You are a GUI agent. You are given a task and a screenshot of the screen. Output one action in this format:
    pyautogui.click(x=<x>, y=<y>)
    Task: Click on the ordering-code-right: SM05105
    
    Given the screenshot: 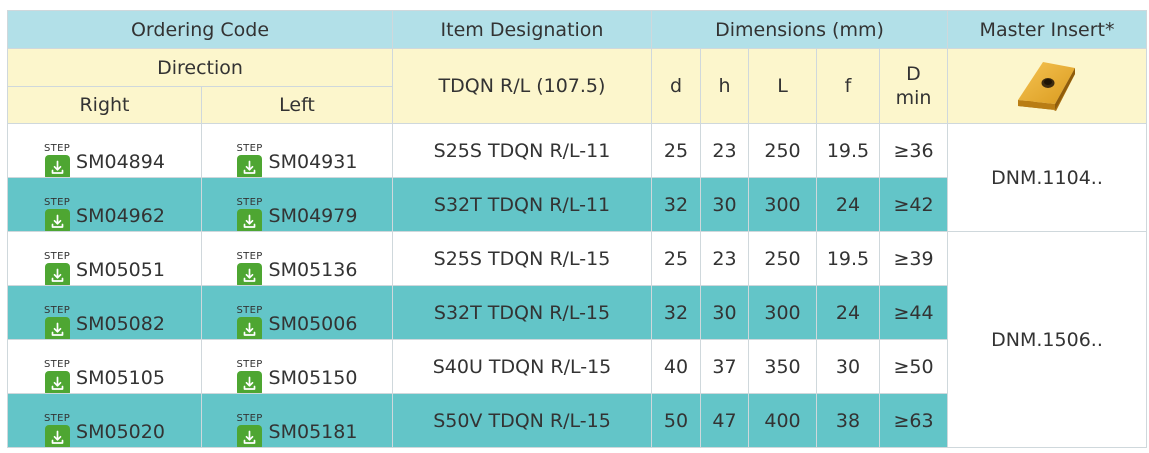 What is the action you would take?
    pyautogui.click(x=120, y=377)
    